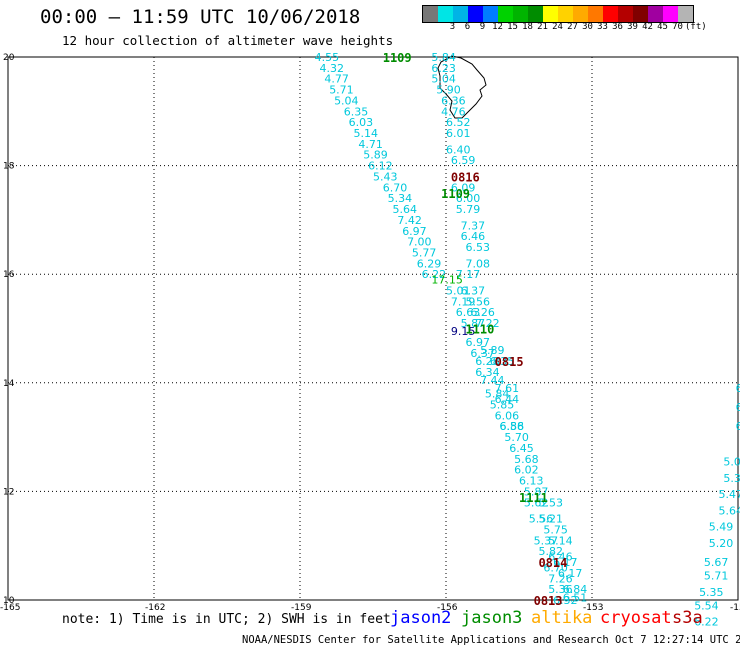  What do you see at coordinates (706, 605) in the screenshot?
I see `swh-value: 5.54` at bounding box center [706, 605].